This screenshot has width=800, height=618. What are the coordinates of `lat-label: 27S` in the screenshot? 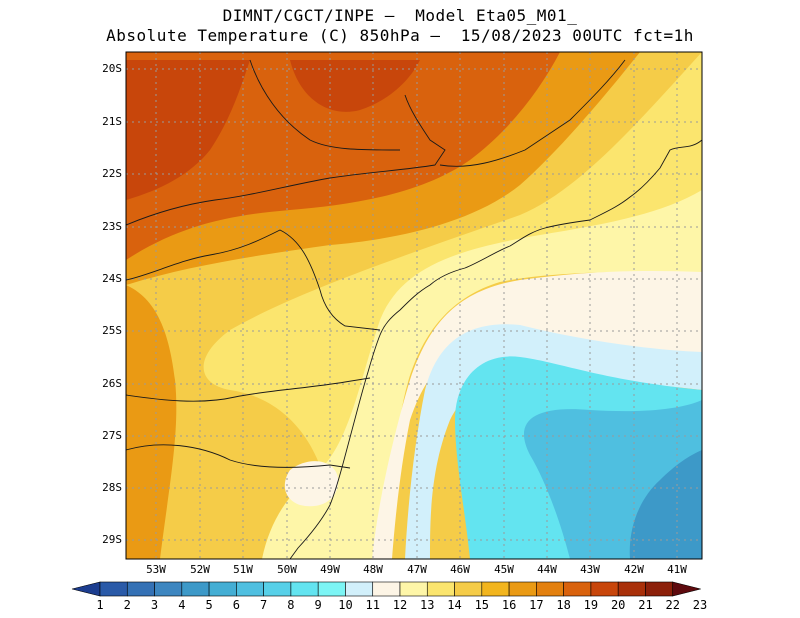 It's located at (112, 435).